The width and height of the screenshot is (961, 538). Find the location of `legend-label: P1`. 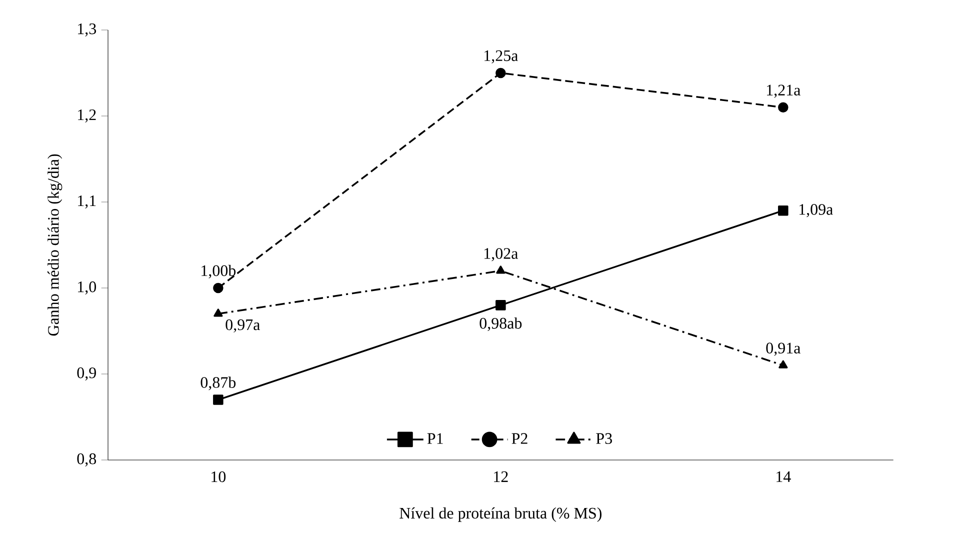

legend-label: P1 is located at coordinates (435, 438).